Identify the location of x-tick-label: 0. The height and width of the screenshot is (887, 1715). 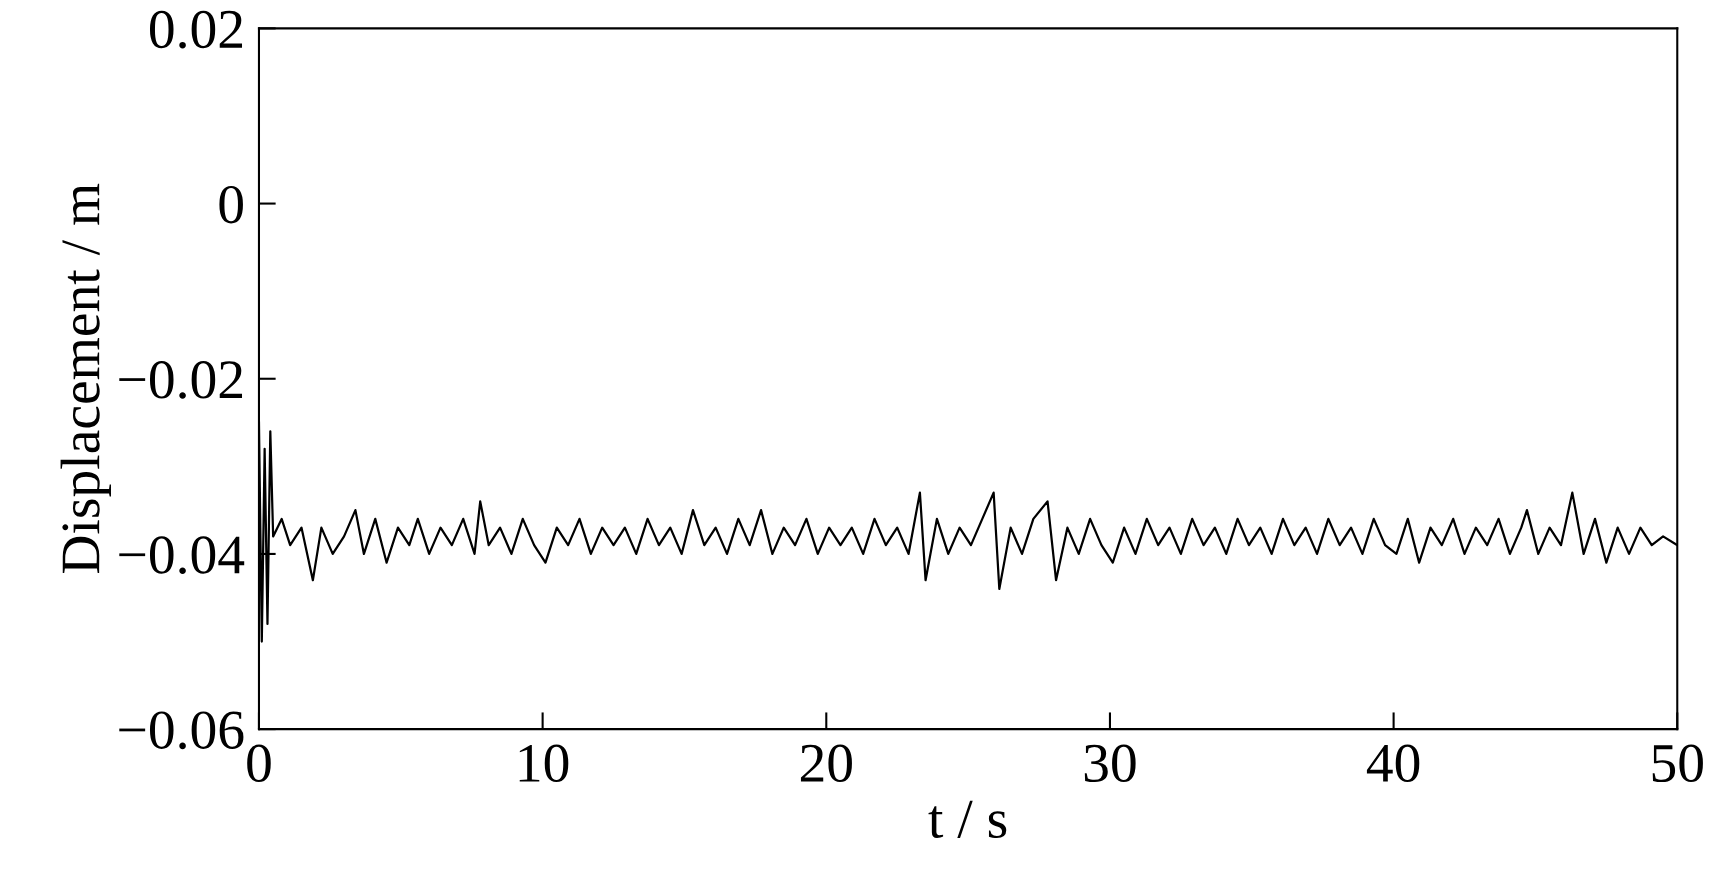
(259, 763).